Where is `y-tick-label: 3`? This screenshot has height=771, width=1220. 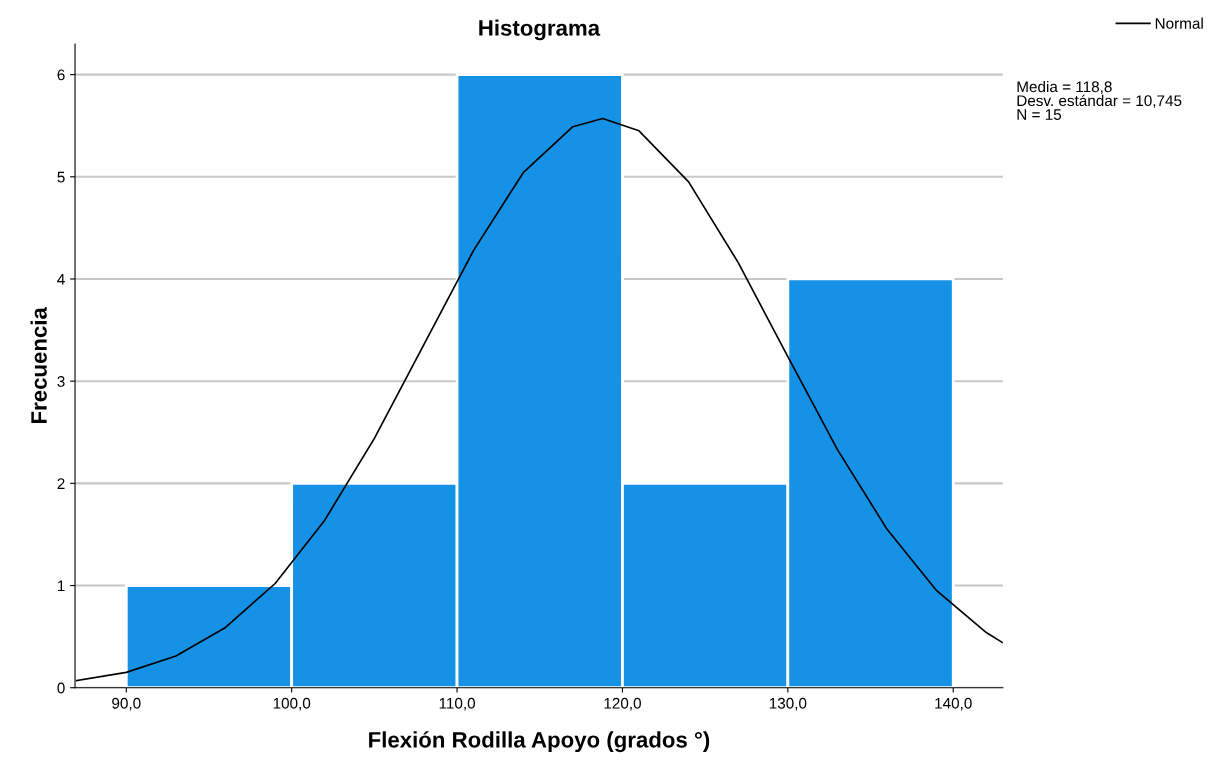
y-tick-label: 3 is located at coordinates (61, 381).